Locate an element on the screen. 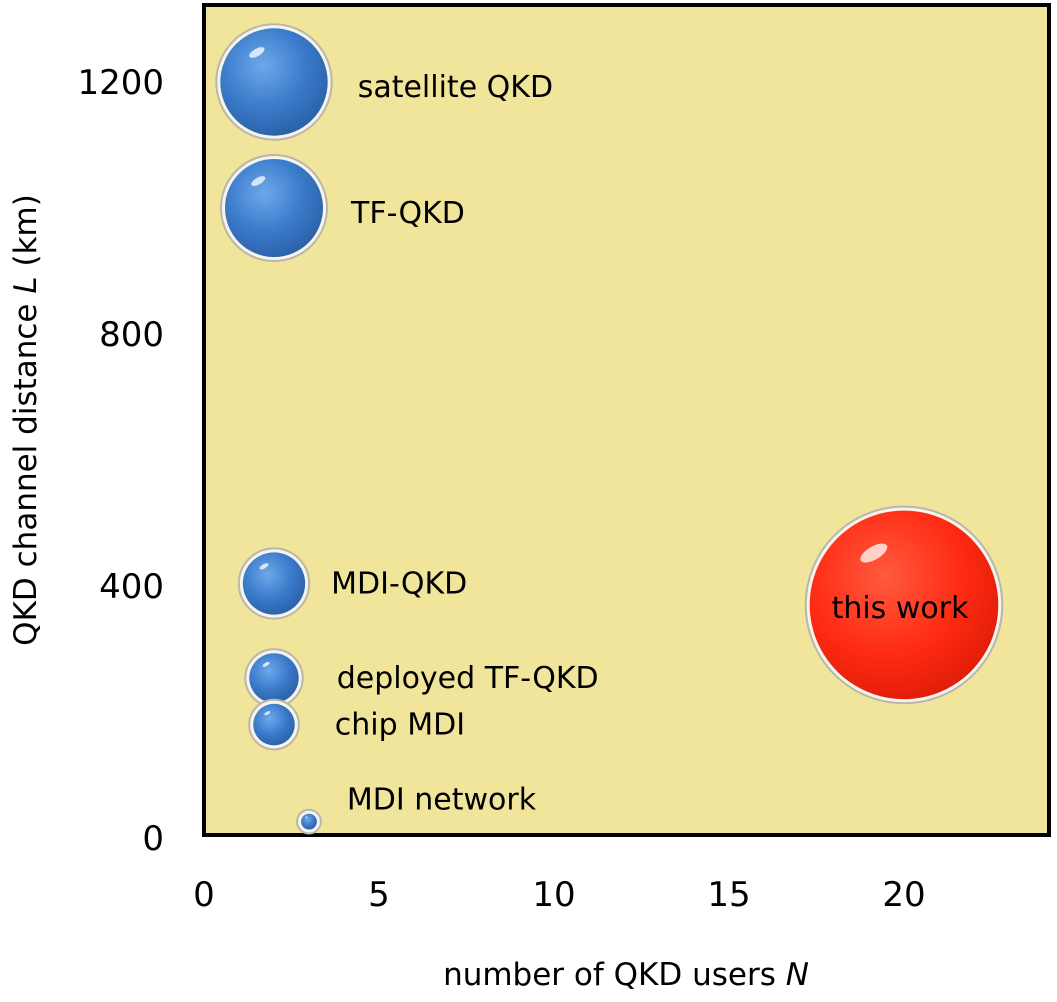 Image resolution: width=1057 pixels, height=1002 pixels. bubble-point: this work is located at coordinates (904, 605).